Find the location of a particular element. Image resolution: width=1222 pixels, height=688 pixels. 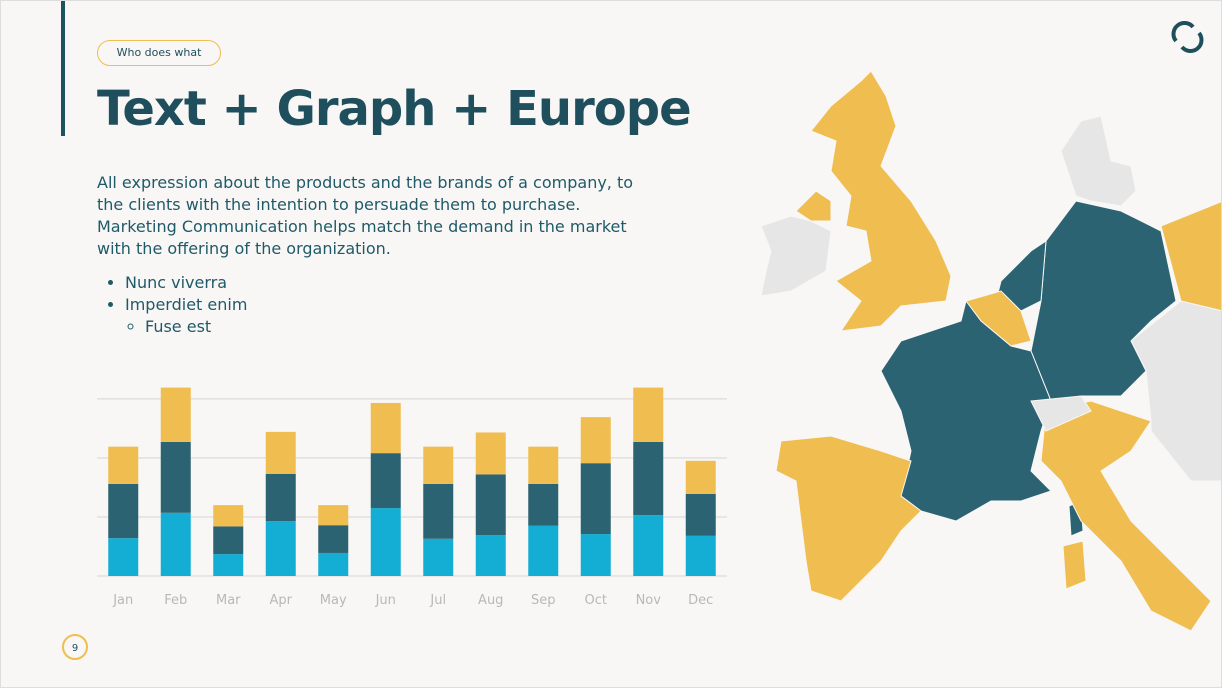

x-tick-label: Sep is located at coordinates (543, 600).